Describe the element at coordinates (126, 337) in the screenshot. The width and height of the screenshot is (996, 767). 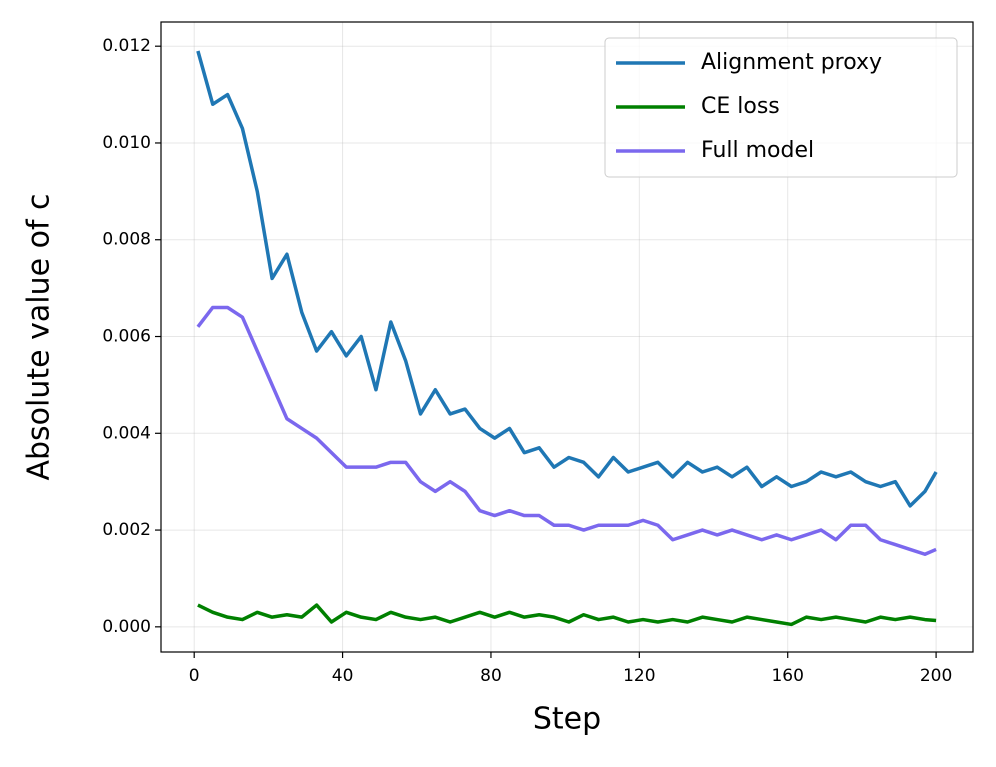
I see `y-tick-label: 0.006` at that location.